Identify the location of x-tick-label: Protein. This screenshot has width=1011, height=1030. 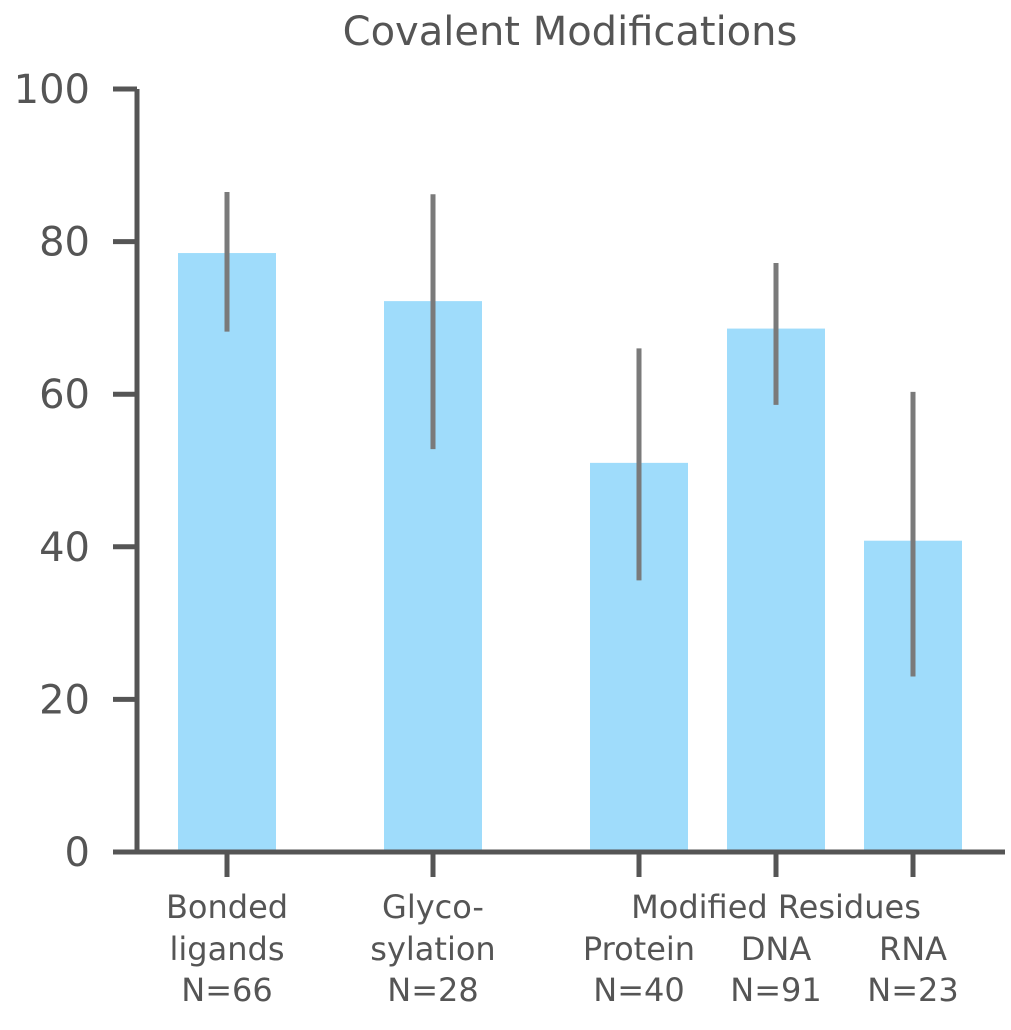
(639, 949).